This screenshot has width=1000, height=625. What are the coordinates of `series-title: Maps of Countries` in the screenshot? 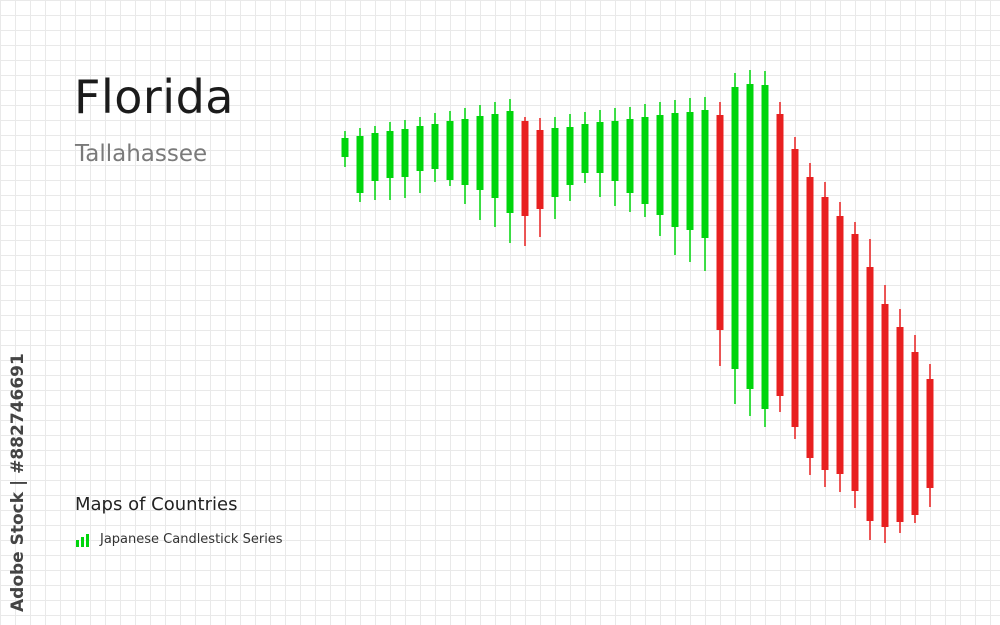 It's located at (156, 504).